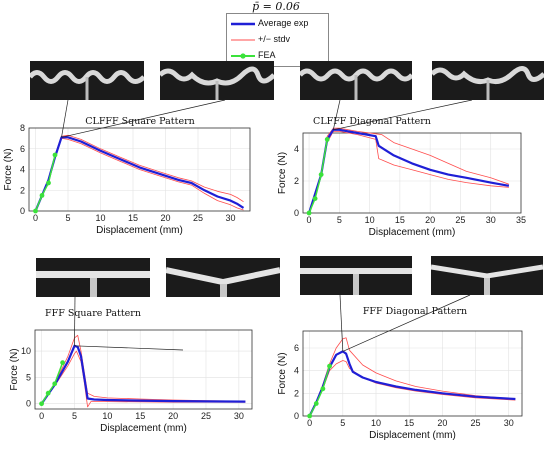 Image resolution: width=550 pixels, height=453 pixels. I want to click on y-tick-label-2: 10, so click(26, 351).